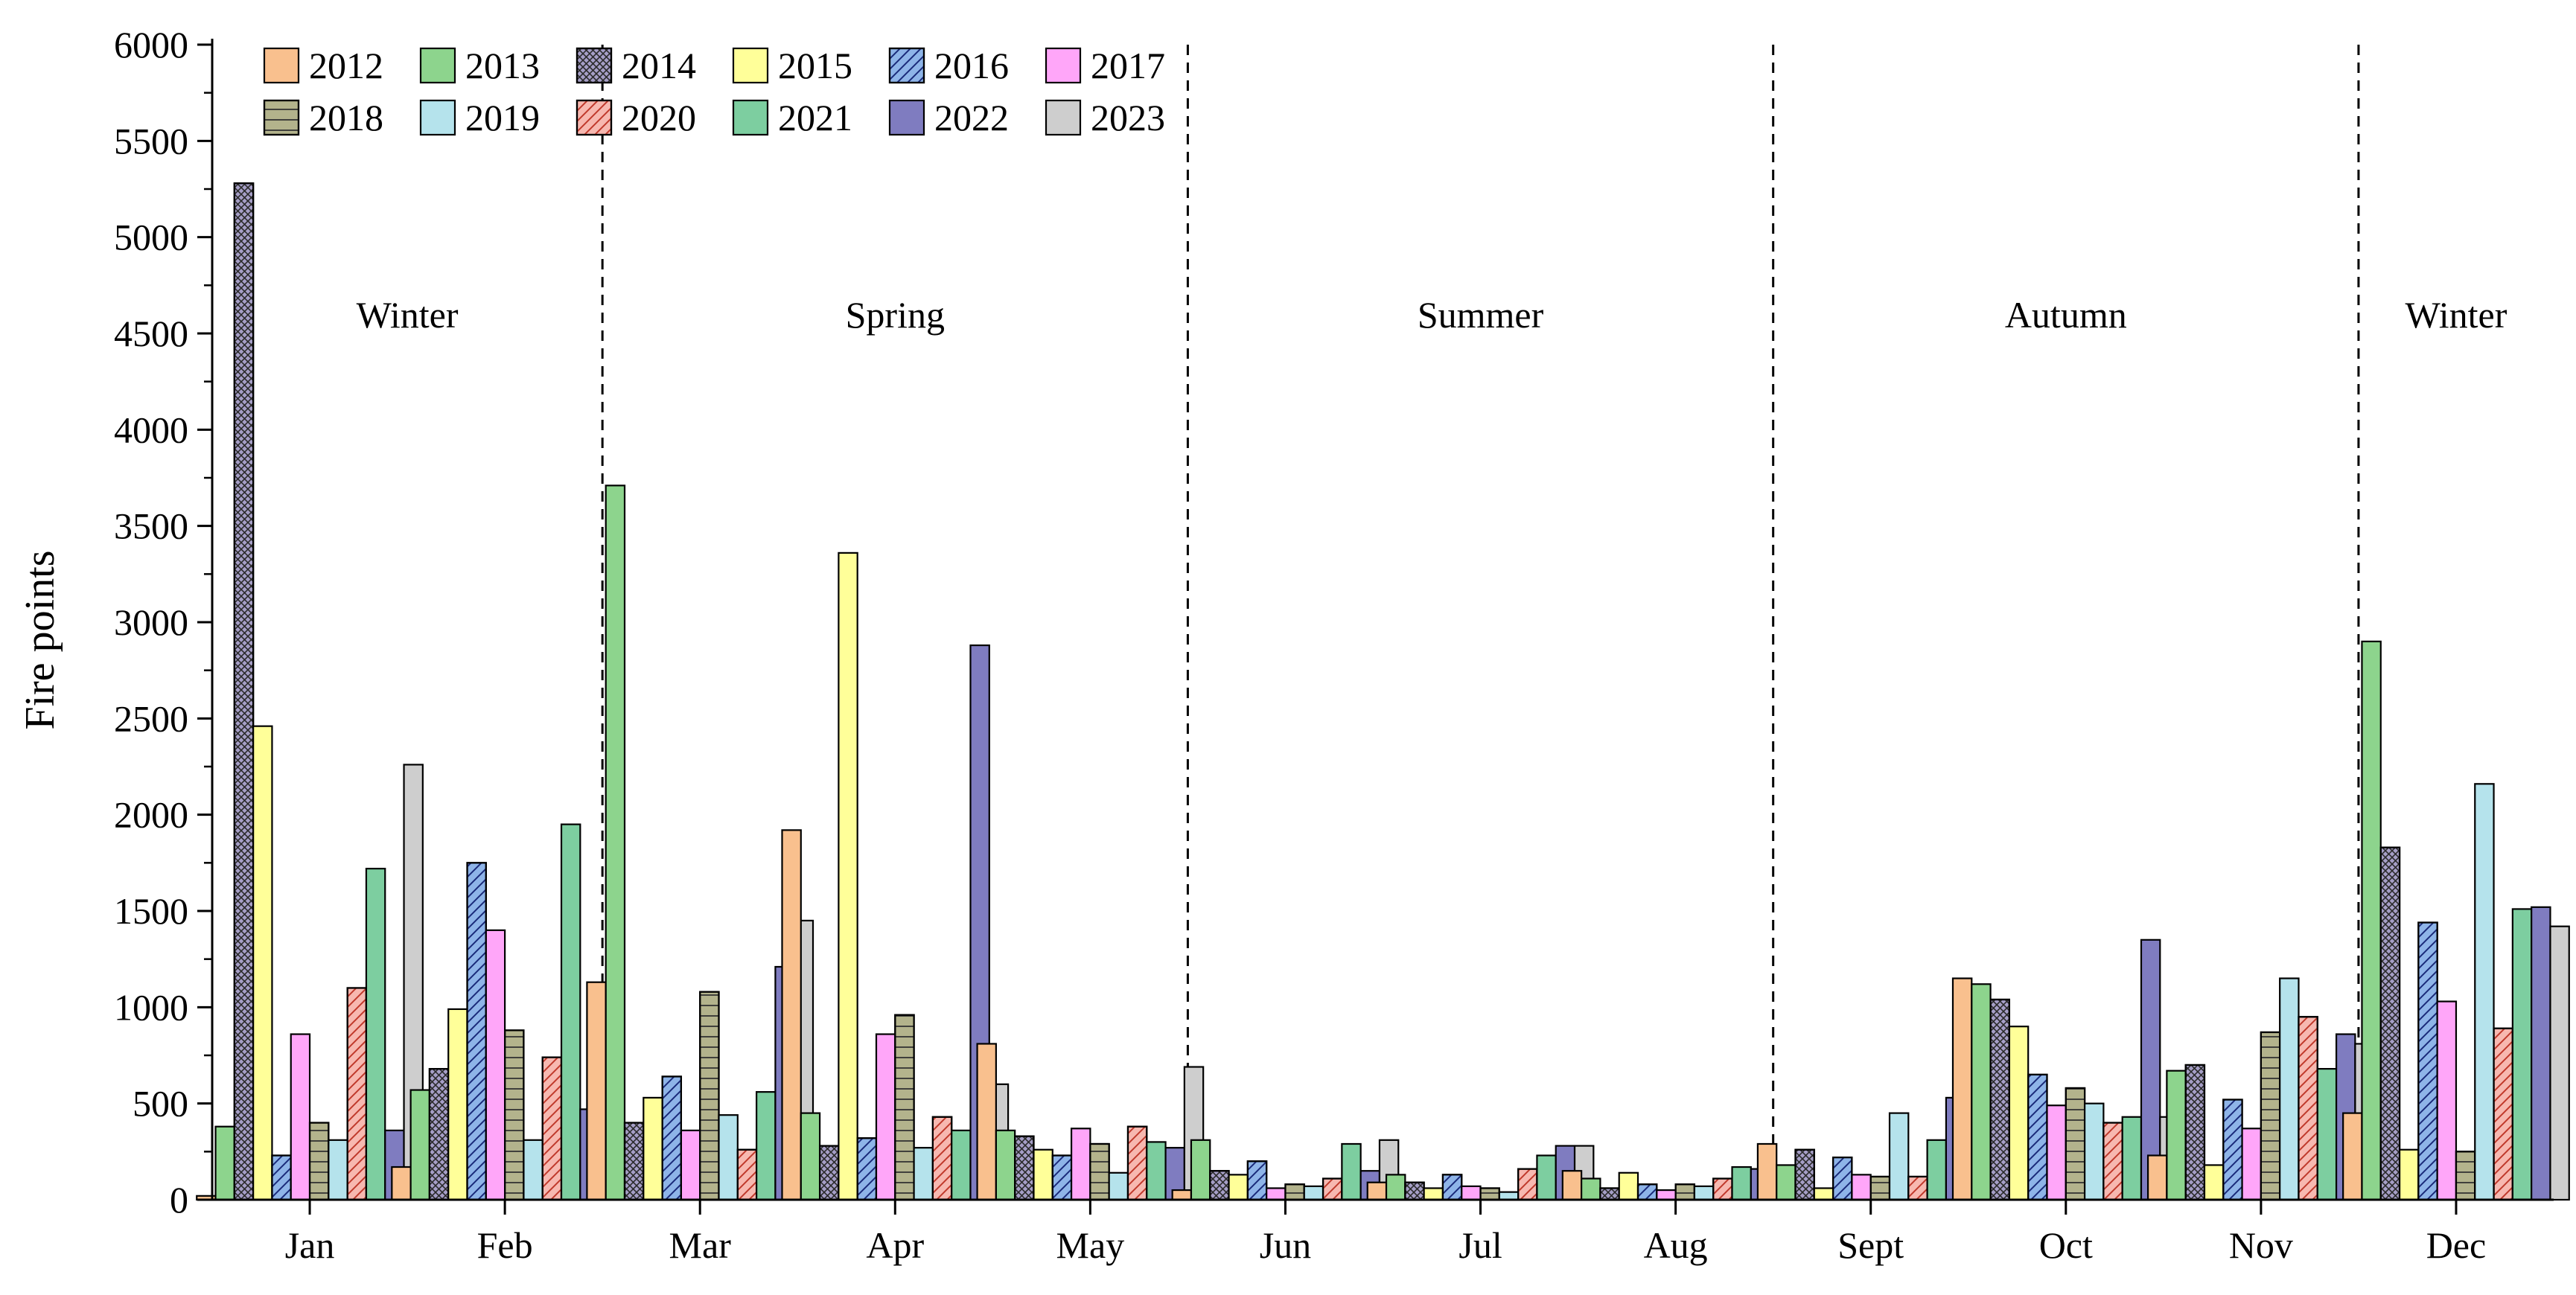  Describe the element at coordinates (1786, 1182) in the screenshot. I see `bar-sept-2013` at that location.